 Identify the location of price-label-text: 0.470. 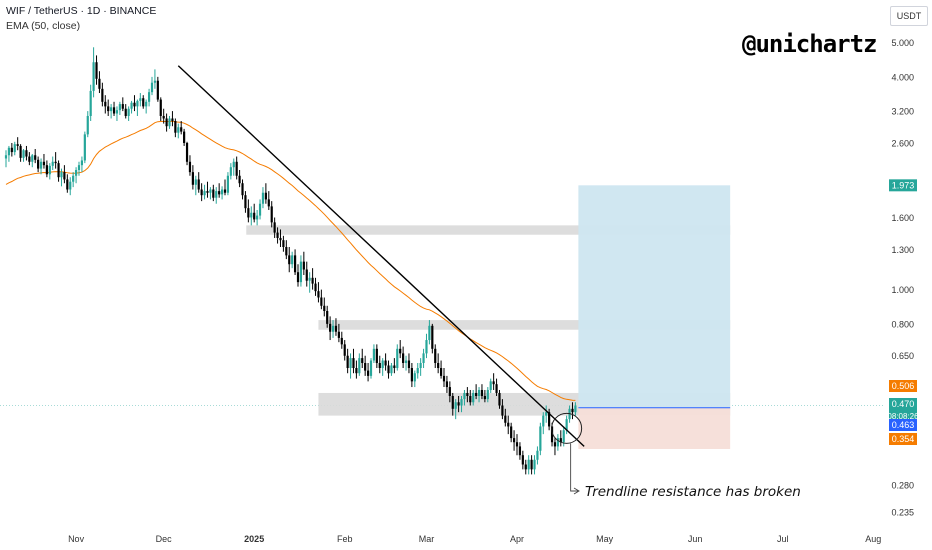
(903, 404).